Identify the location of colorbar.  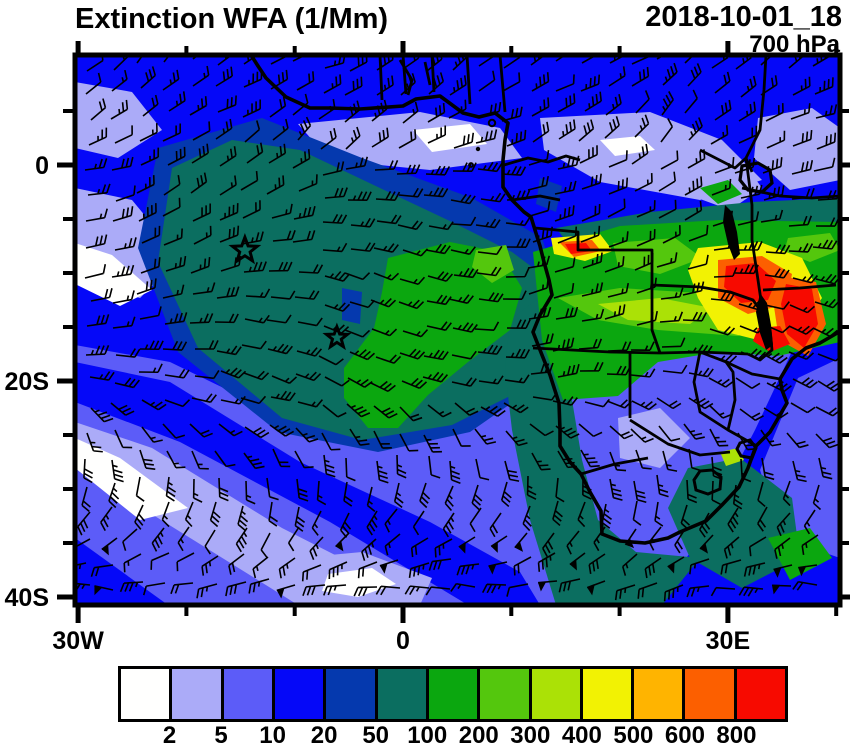
(453, 694).